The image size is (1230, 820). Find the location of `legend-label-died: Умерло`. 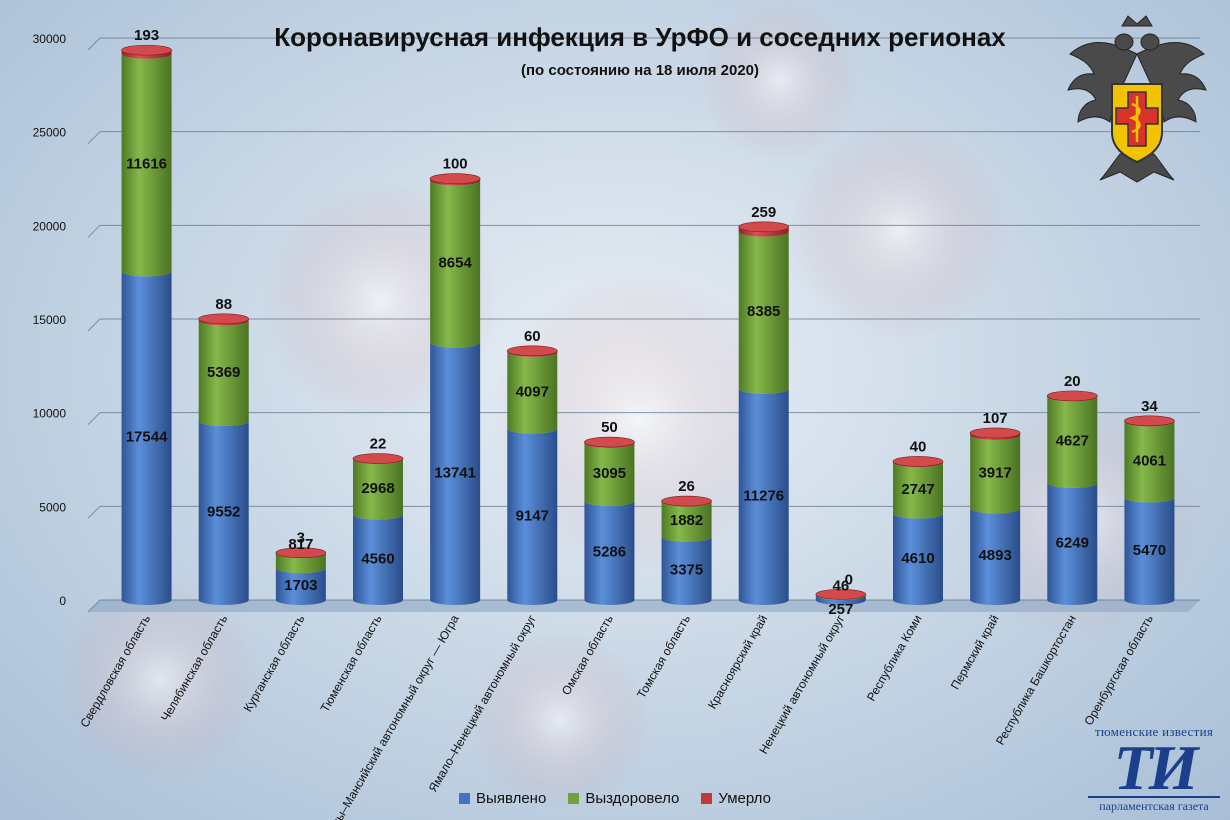

legend-label-died: Умерло is located at coordinates (744, 798).